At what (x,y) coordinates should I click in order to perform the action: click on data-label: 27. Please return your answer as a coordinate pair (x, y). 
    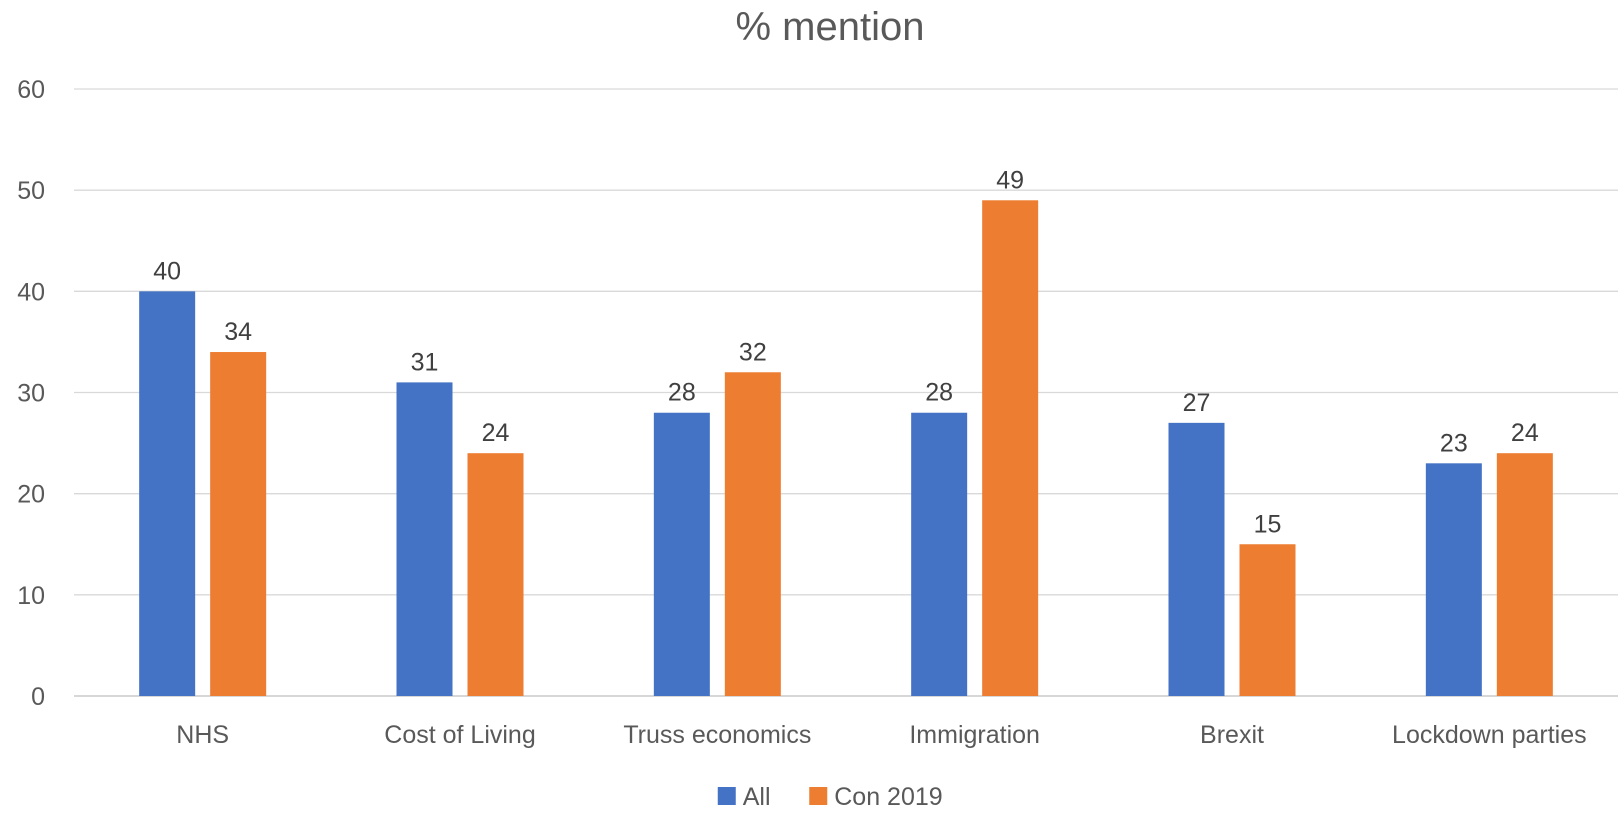
    Looking at the image, I should click on (1197, 403).